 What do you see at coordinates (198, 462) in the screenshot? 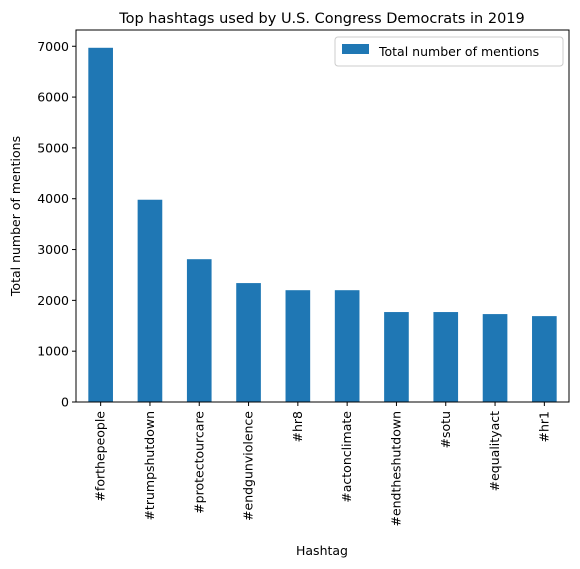
I see `x-tick-label: #protectourcare` at bounding box center [198, 462].